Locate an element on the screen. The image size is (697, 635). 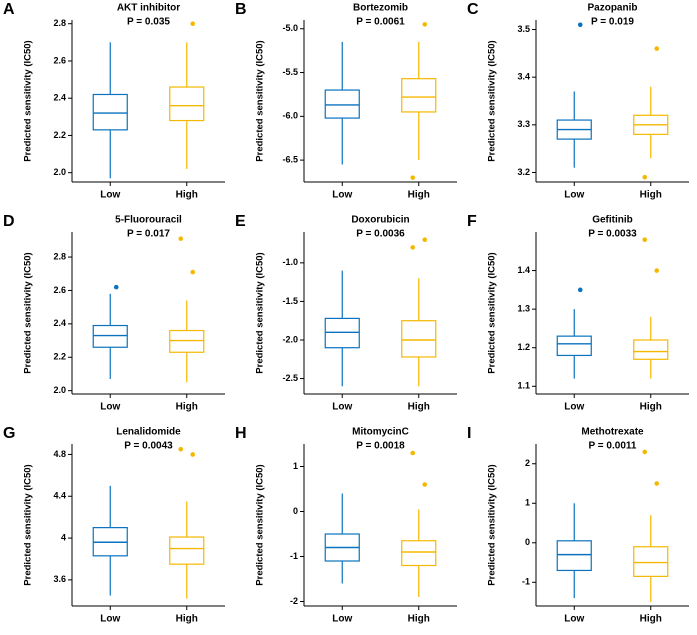
panel-label: A is located at coordinates (9, 9).